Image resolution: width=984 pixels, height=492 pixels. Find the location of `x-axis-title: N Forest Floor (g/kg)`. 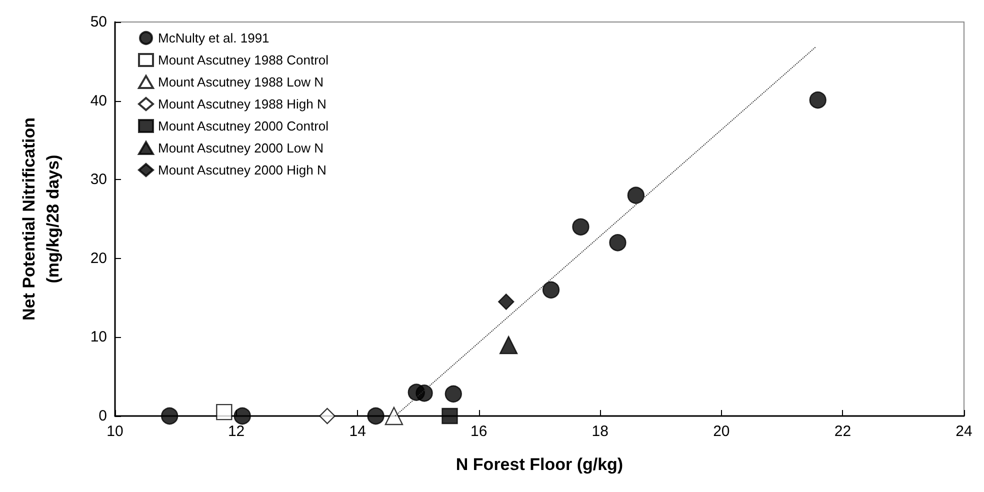

x-axis-title: N Forest Floor (g/kg) is located at coordinates (540, 464).